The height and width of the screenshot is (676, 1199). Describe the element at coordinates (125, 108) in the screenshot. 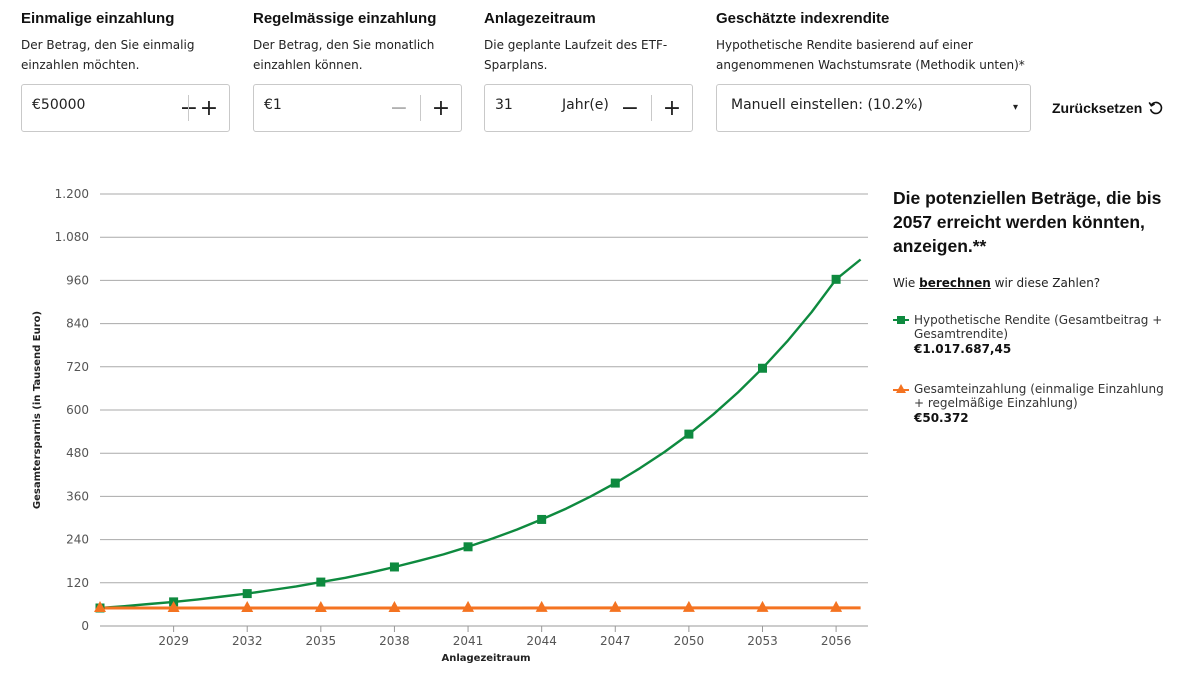

I see `lump-sum-stepper: €50000 − +` at that location.